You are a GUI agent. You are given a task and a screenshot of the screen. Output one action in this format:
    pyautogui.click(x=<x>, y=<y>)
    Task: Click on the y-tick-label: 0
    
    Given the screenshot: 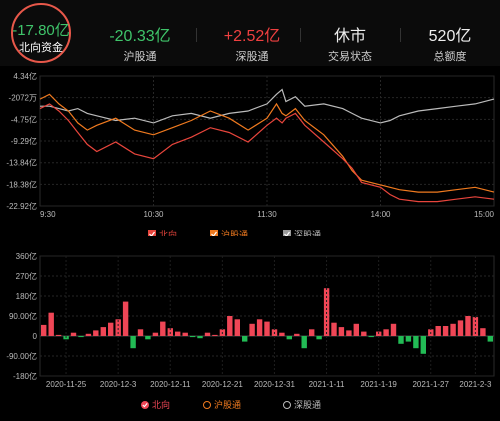 What is the action you would take?
    pyautogui.click(x=35, y=336)
    